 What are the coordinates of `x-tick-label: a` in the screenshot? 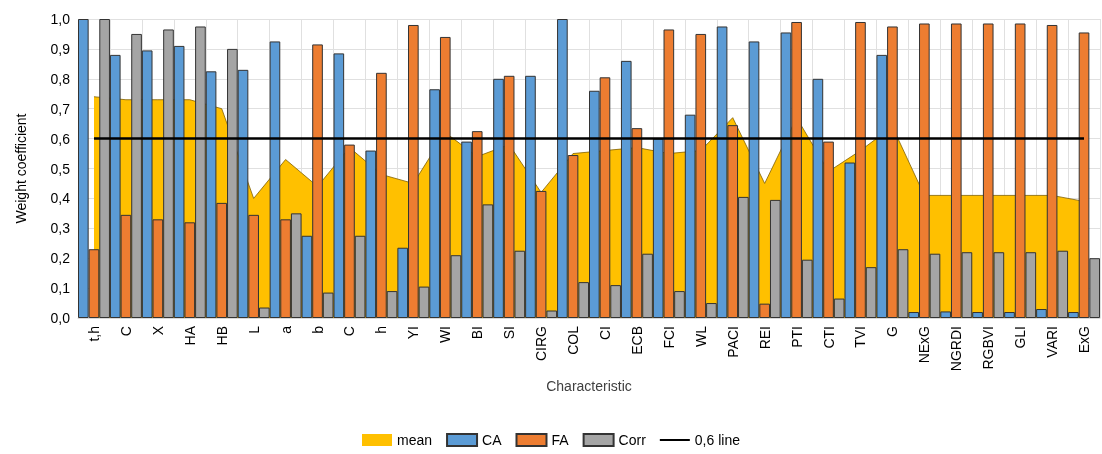 It's located at (285, 329).